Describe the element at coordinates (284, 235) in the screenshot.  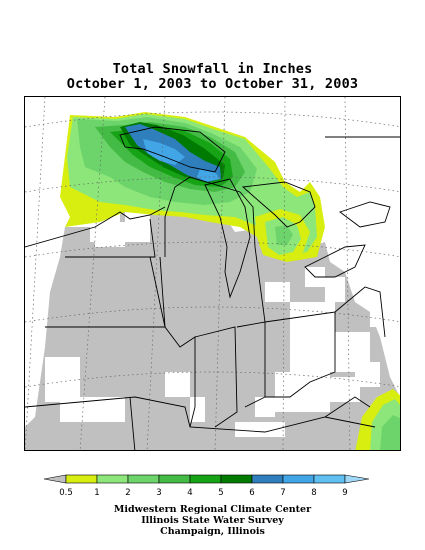
I see `snow-band-michigan-3in` at that location.